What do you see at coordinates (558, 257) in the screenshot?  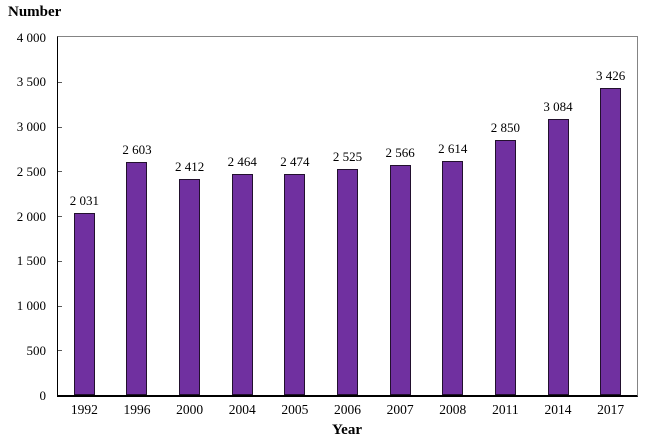 I see `bar-2014` at bounding box center [558, 257].